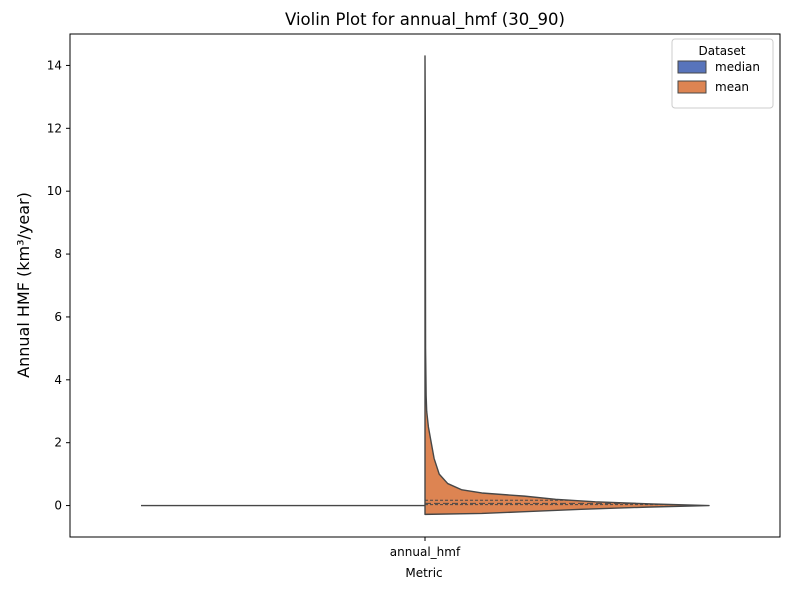  I want to click on legend-title: Dataset, so click(722, 51).